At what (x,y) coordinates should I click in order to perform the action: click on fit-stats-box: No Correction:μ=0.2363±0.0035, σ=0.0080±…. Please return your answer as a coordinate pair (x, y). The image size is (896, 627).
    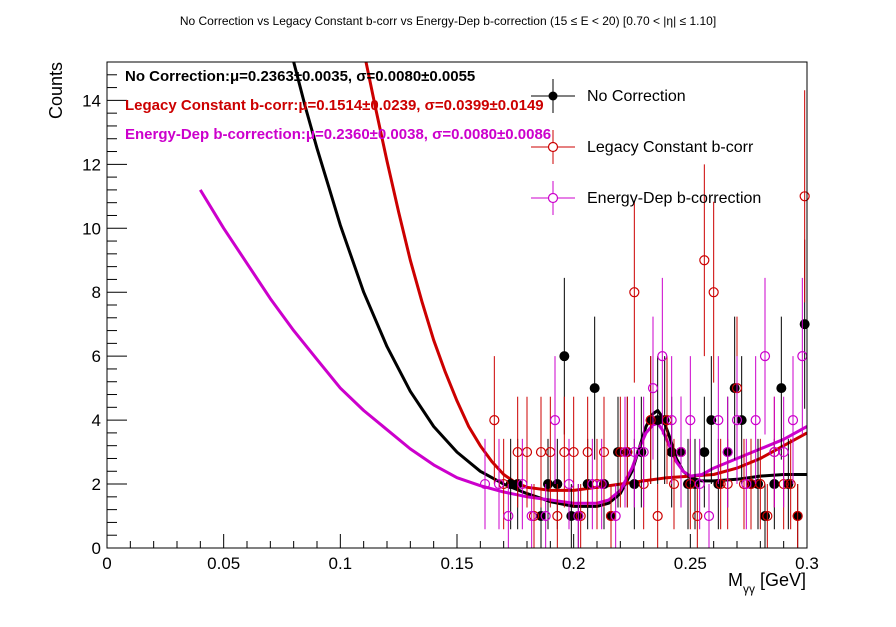
    Looking at the image, I should click on (338, 105).